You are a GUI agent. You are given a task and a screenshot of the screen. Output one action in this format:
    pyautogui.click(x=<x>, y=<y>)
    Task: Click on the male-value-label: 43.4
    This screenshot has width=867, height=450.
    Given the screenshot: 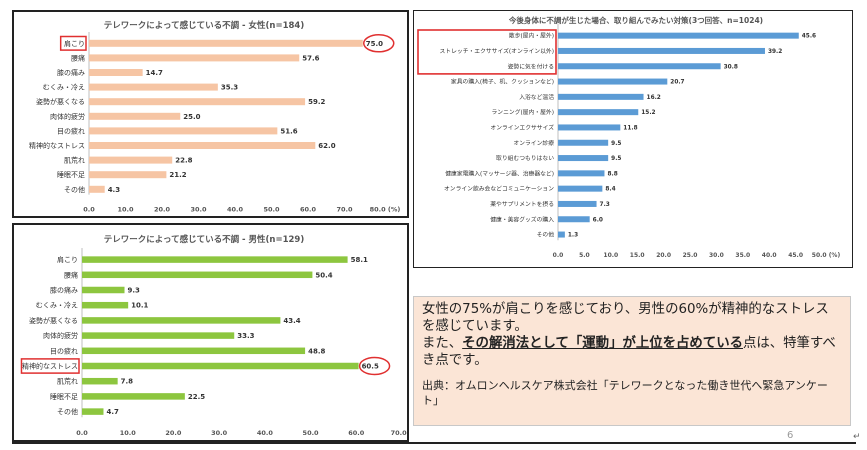 What is the action you would take?
    pyautogui.click(x=291, y=321)
    